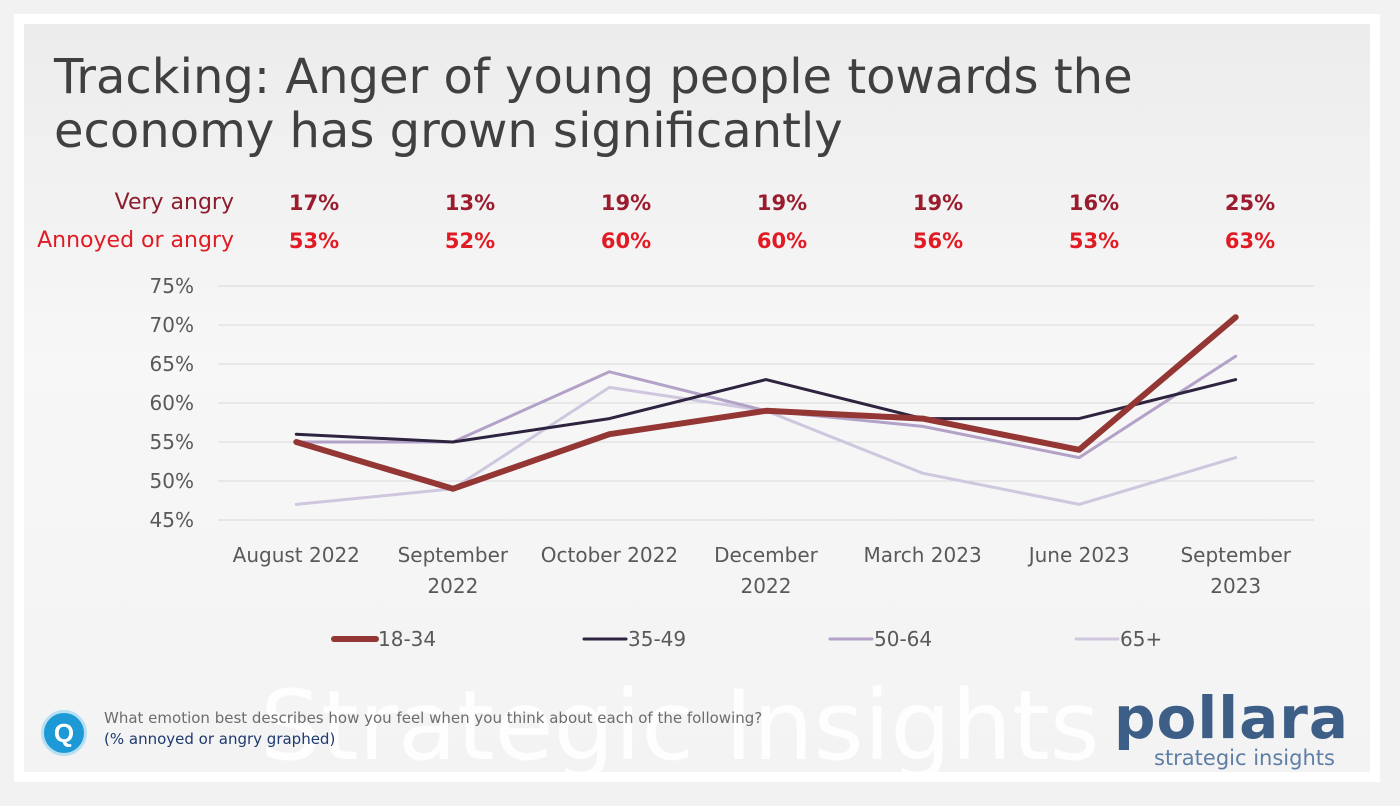 The image size is (1400, 806). I want to click on annoyed-value: 63%, so click(1250, 241).